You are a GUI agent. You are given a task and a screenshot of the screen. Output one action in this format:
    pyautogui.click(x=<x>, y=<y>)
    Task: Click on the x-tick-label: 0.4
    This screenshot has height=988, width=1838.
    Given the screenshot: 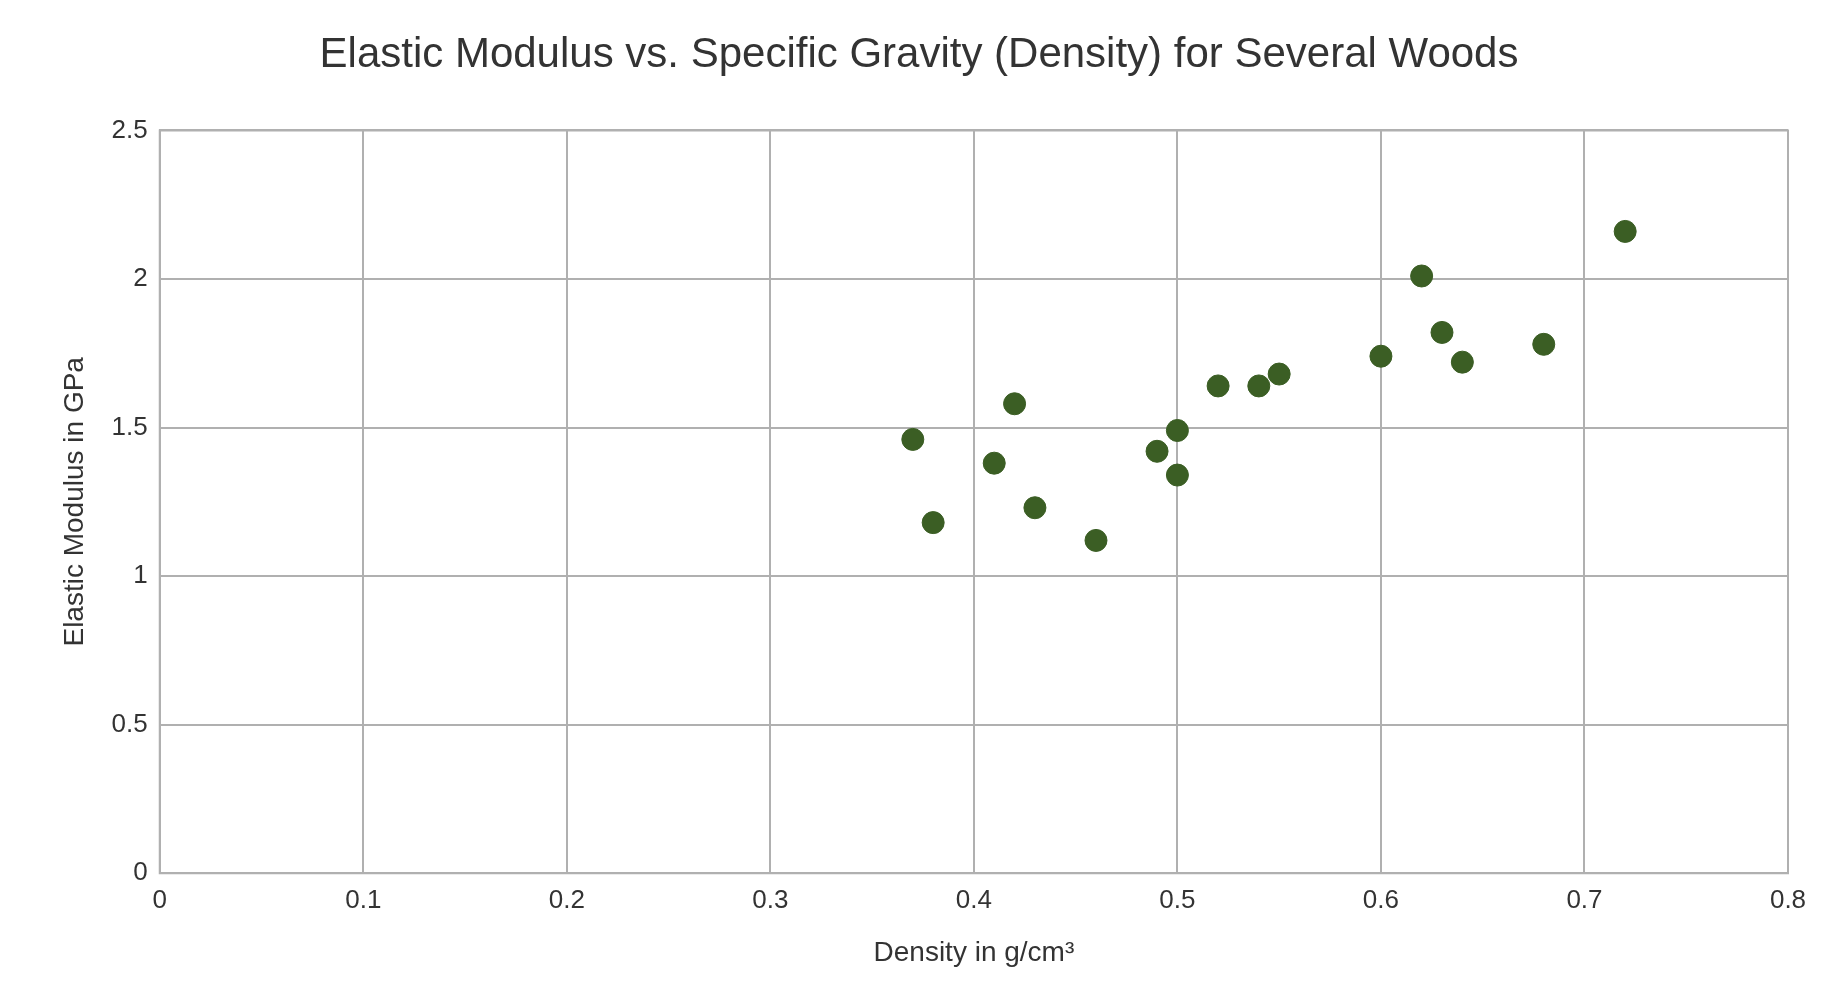 What is the action you would take?
    pyautogui.click(x=973, y=898)
    